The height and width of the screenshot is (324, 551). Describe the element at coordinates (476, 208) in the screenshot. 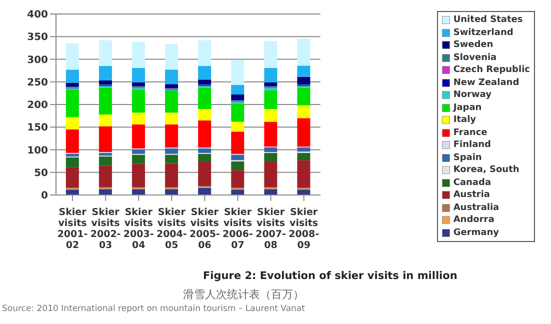

I see `legend-label: Australia` at that location.